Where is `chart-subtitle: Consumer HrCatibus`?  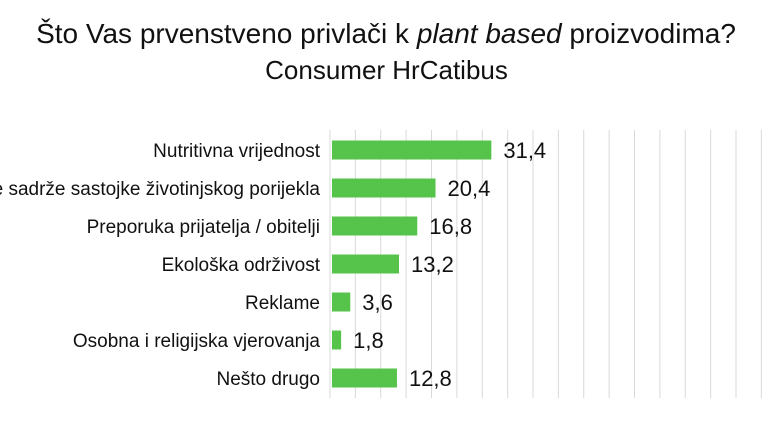 chart-subtitle: Consumer HrCatibus is located at coordinates (386, 70).